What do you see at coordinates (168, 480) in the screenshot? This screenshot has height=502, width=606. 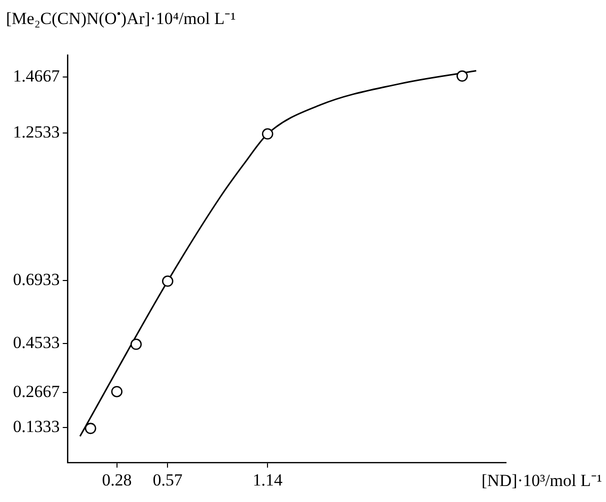 I see `x-tick-label: 0.57` at bounding box center [168, 480].